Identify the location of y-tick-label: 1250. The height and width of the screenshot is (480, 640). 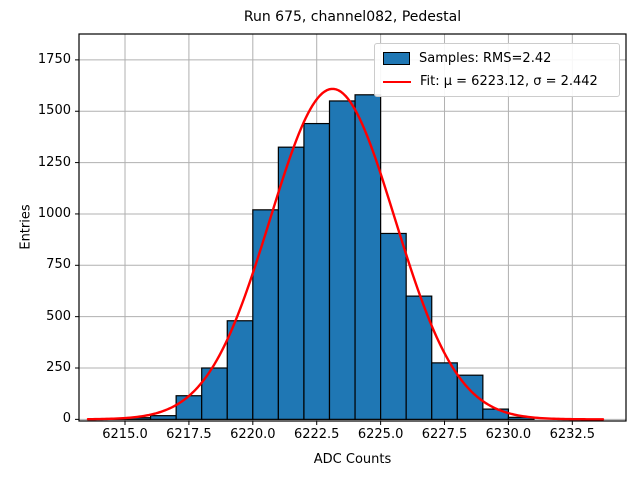
(54, 162).